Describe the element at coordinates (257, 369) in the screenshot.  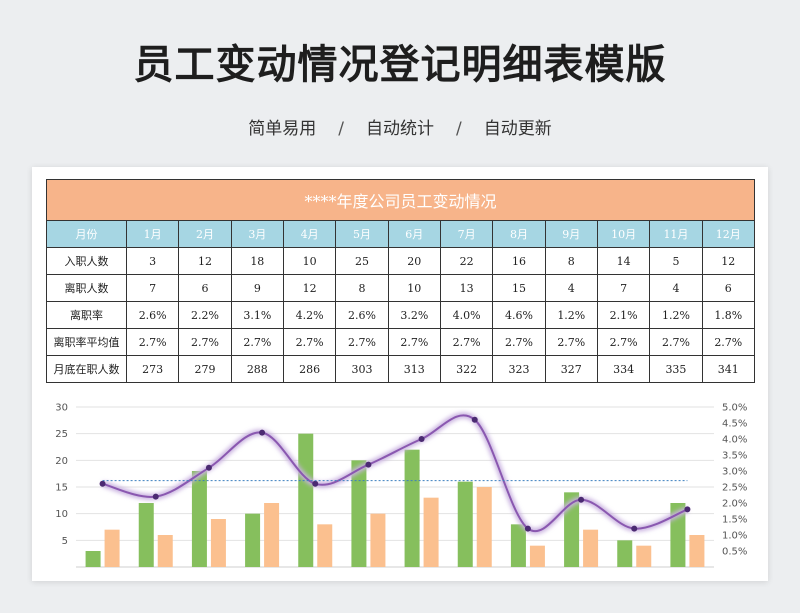
I see `table-cell: 288` at that location.